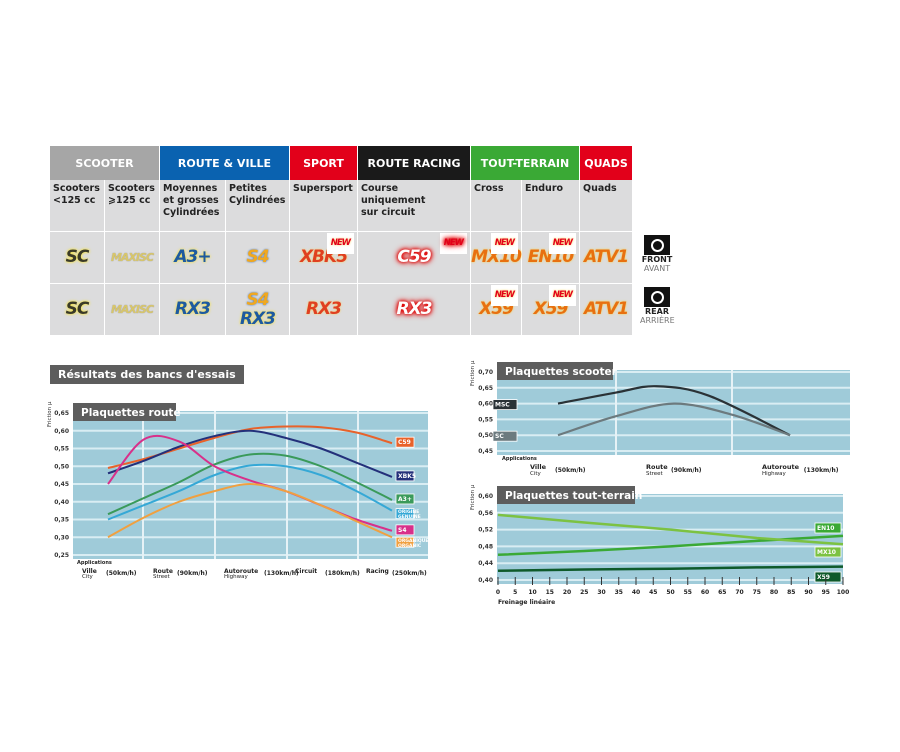  What do you see at coordinates (125, 257) in the screenshot?
I see `pad-name: MAXI` at bounding box center [125, 257].